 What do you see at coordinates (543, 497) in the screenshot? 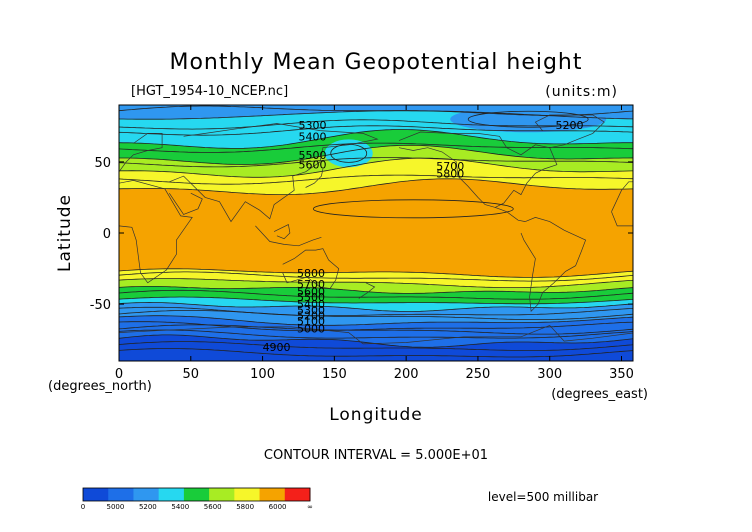
I see `level-text: level=500 millibar` at bounding box center [543, 497].